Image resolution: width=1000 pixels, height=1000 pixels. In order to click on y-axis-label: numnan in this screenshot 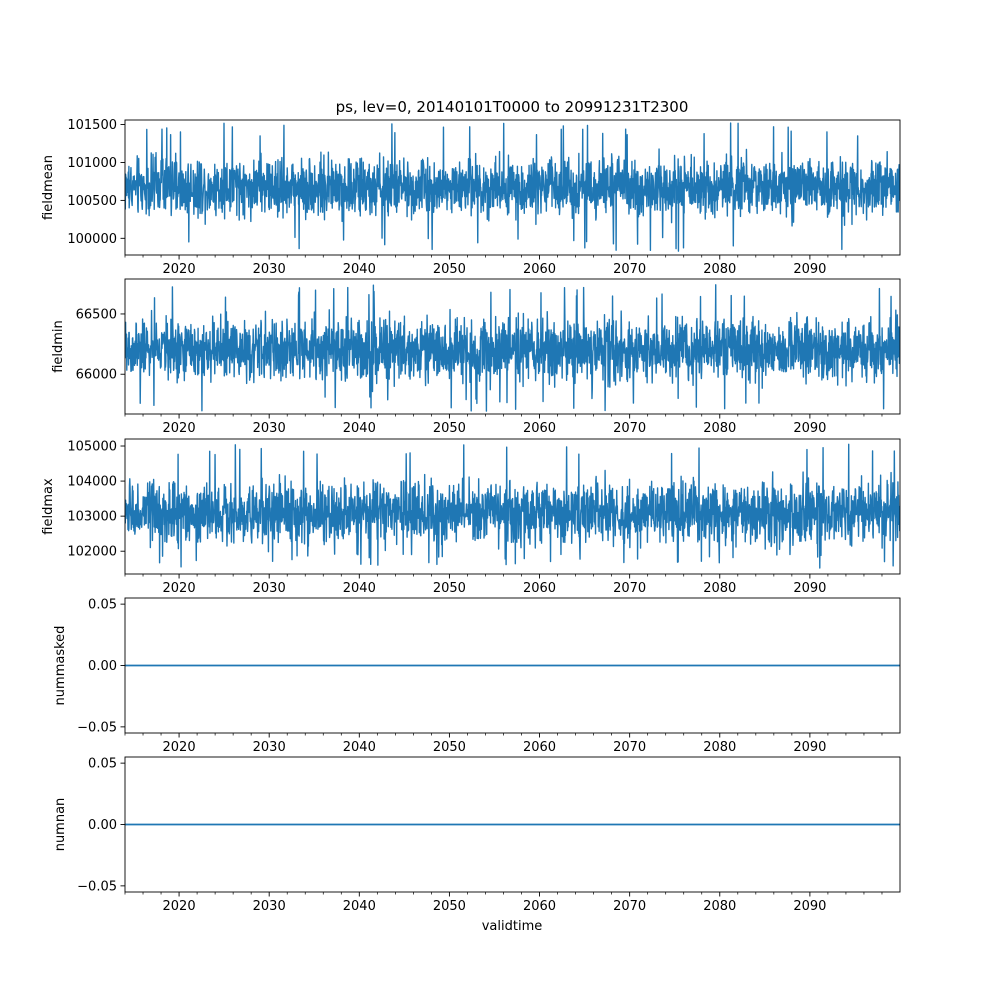, I will do `click(60, 825)`.